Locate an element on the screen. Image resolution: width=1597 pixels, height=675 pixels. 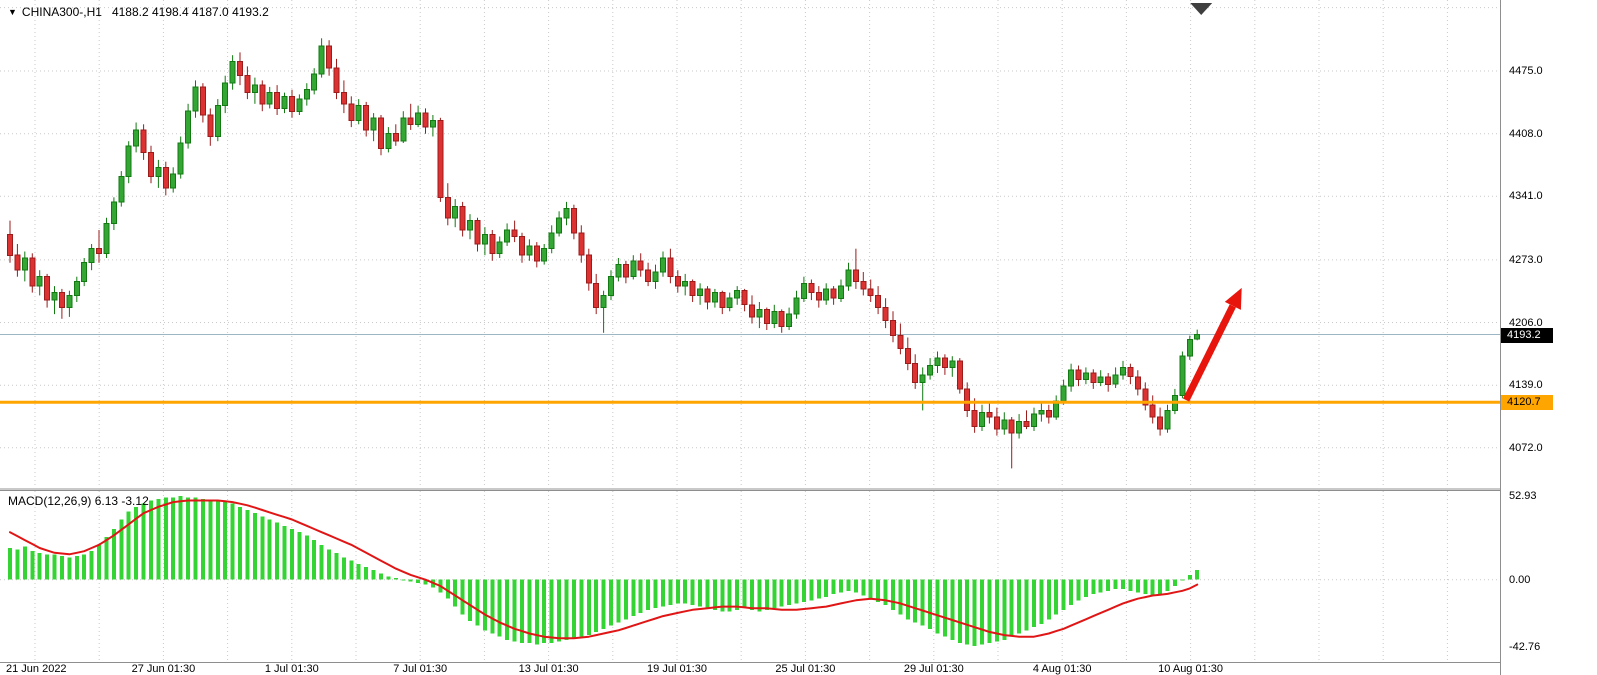
price-tick-label: 4408.0 is located at coordinates (1526, 133).